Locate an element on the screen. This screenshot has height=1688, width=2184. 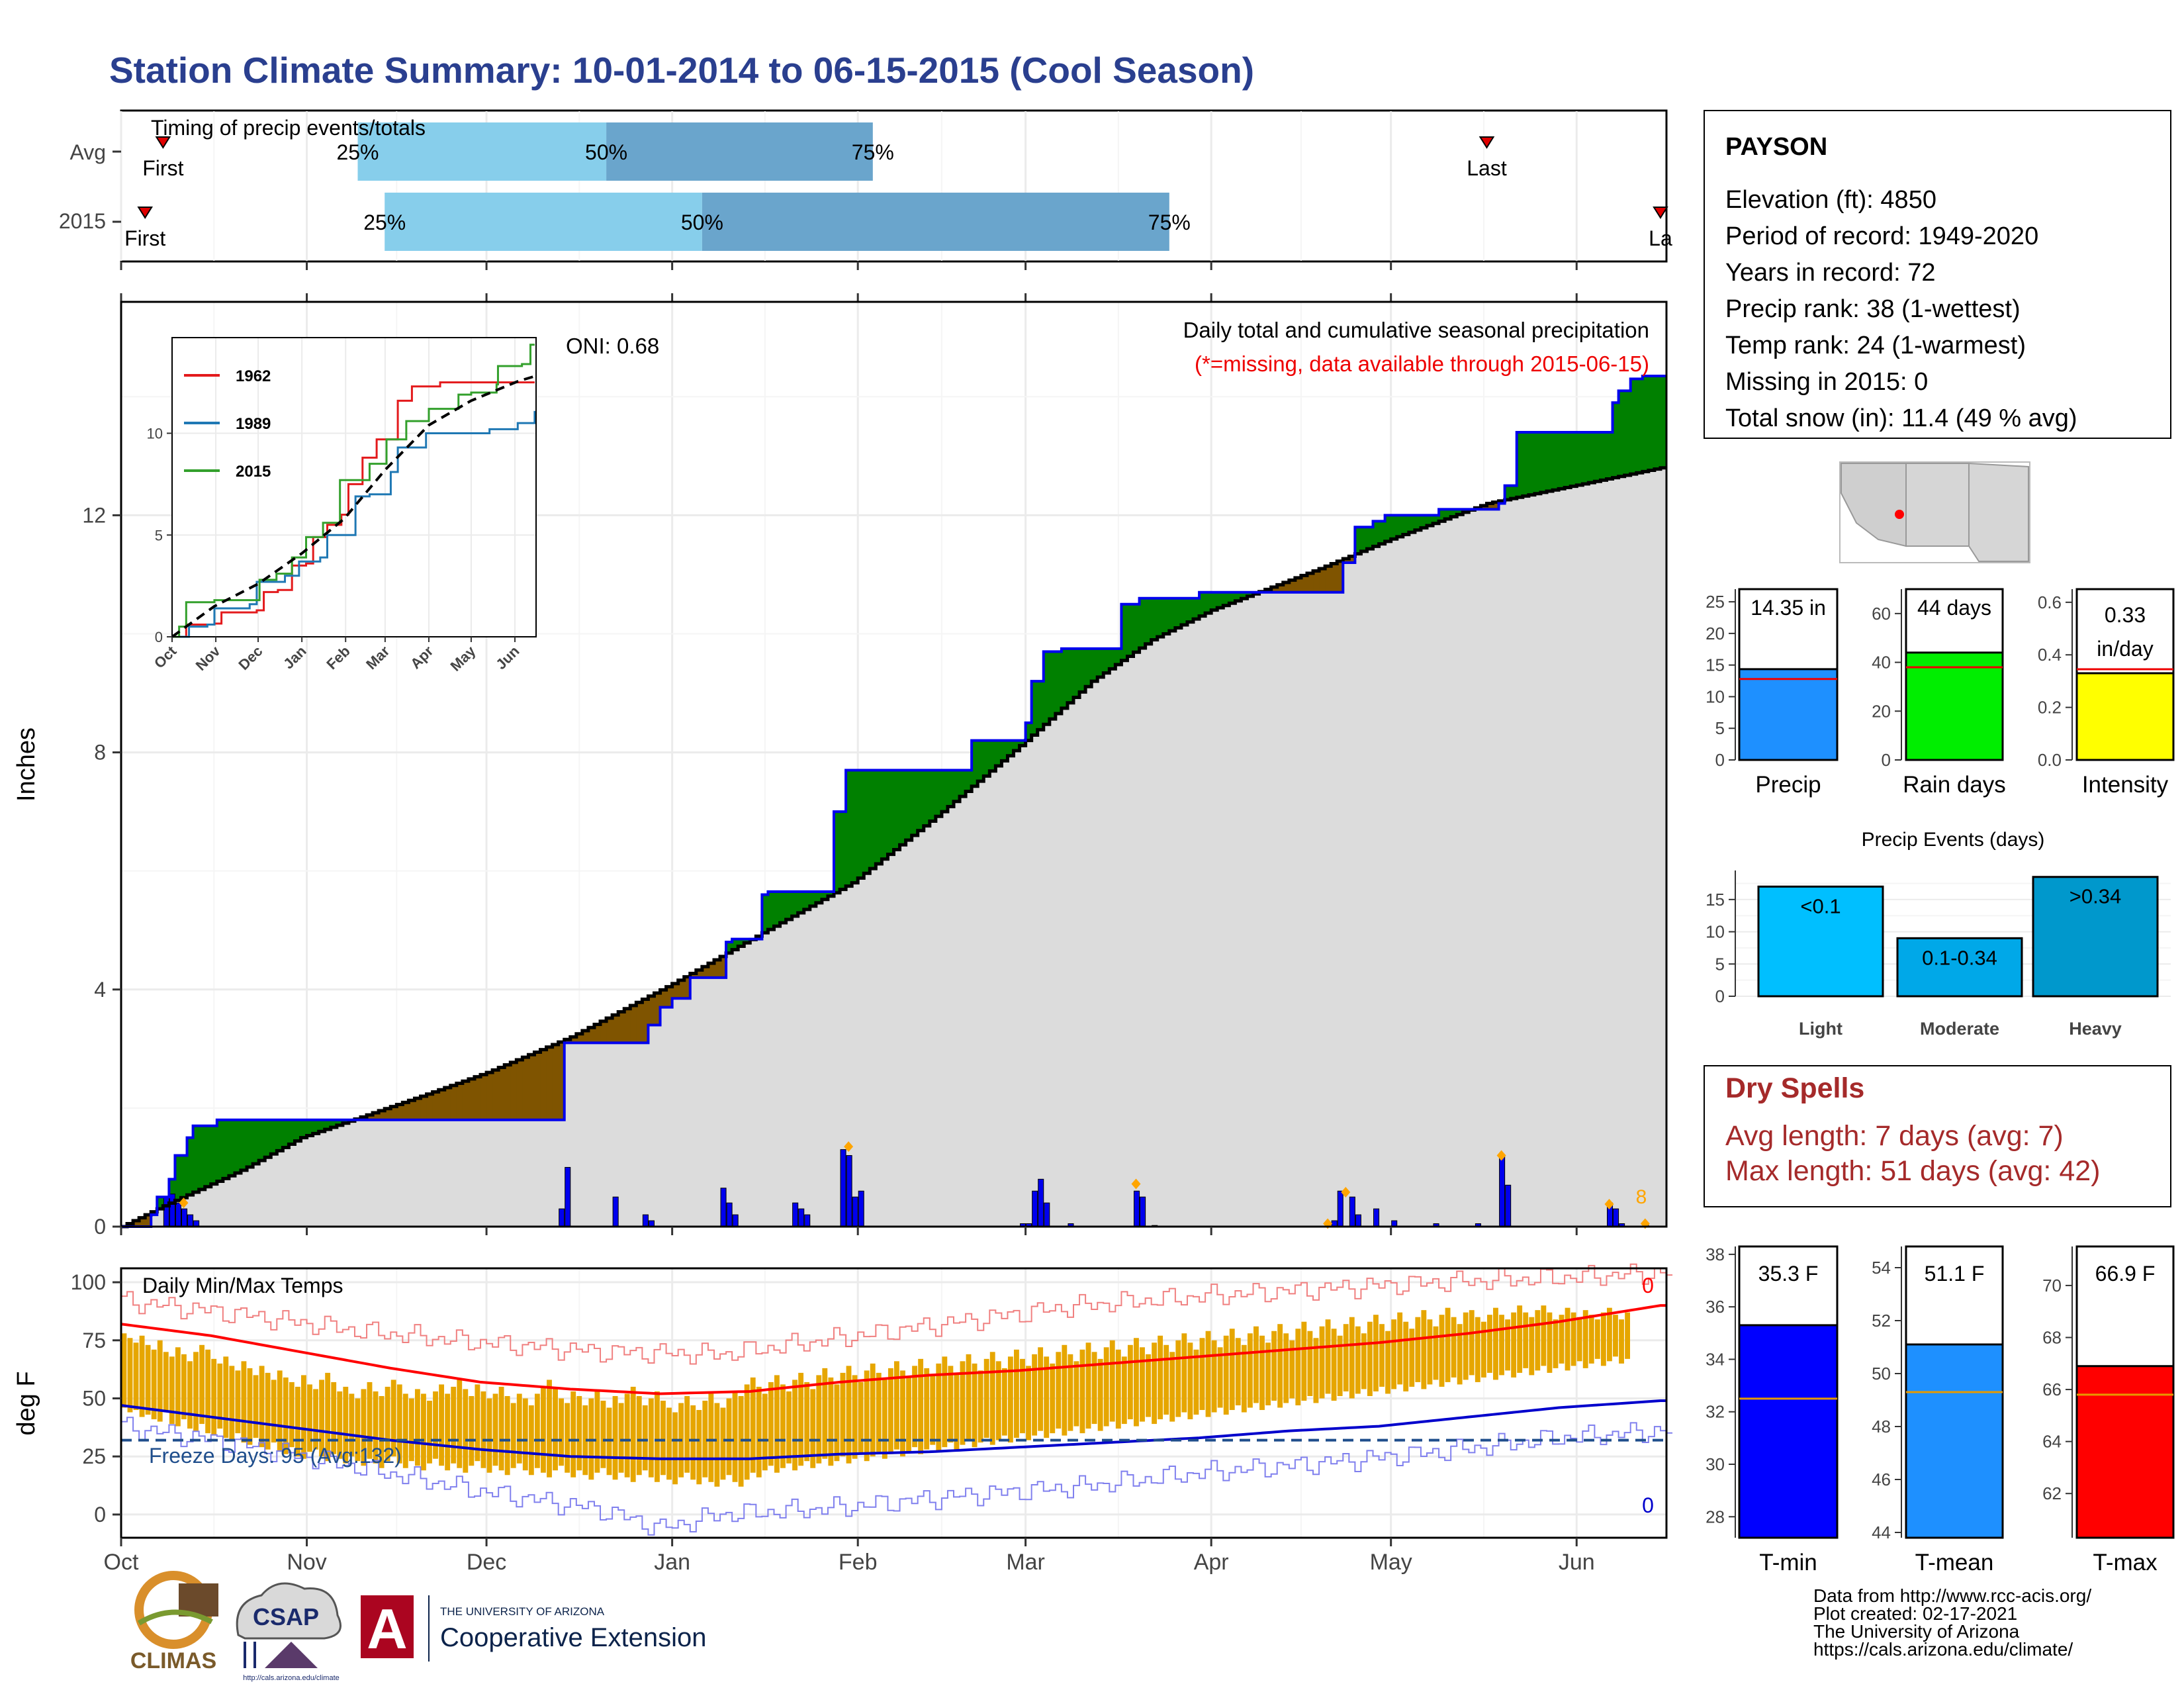
month-tick-label: Jun is located at coordinates (1577, 1562).